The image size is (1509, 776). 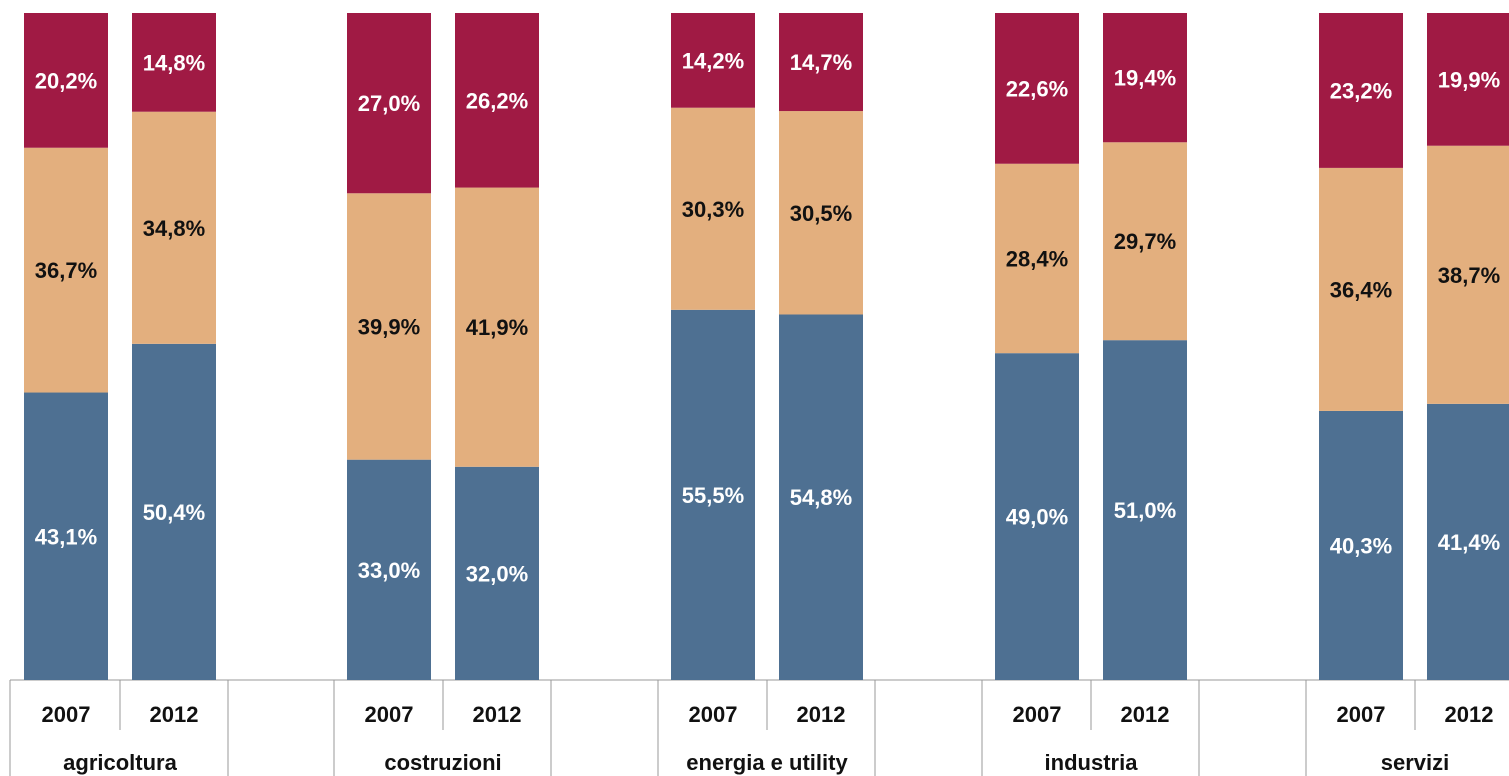 I want to click on data-label: 27,0%, so click(x=389, y=103).